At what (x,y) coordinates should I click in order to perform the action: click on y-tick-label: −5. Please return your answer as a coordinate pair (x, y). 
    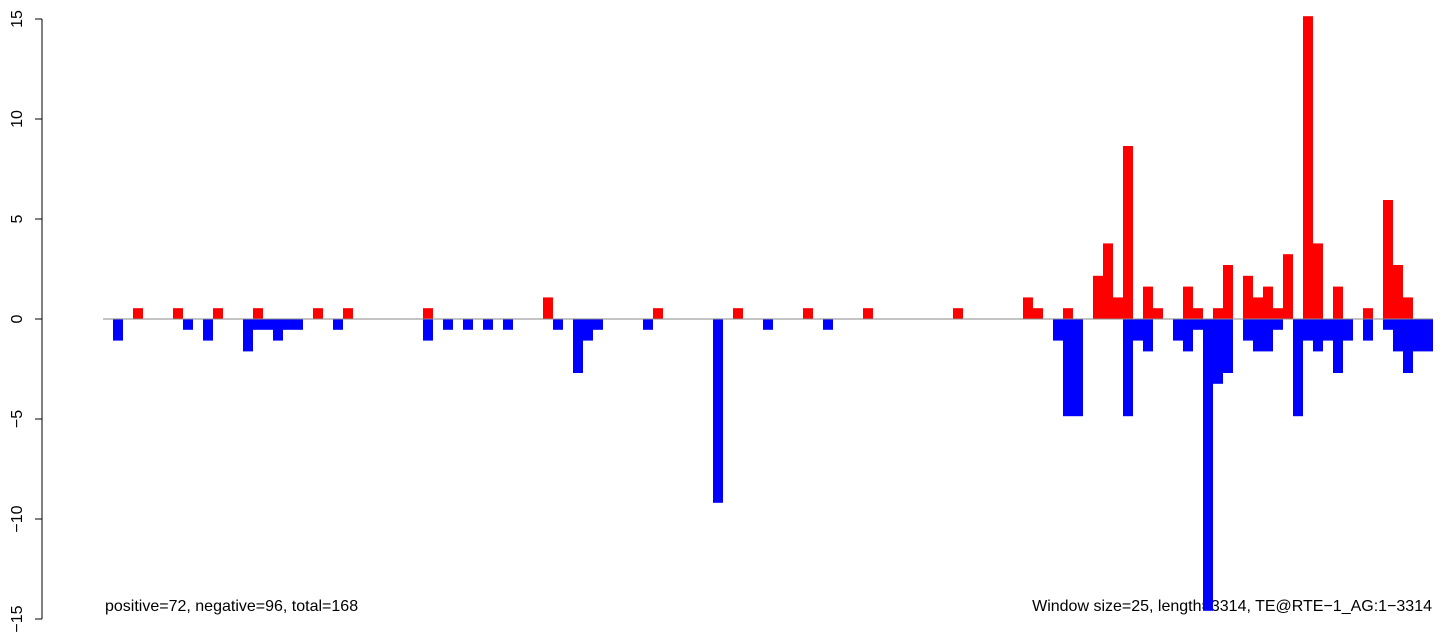
    Looking at the image, I should click on (17, 419).